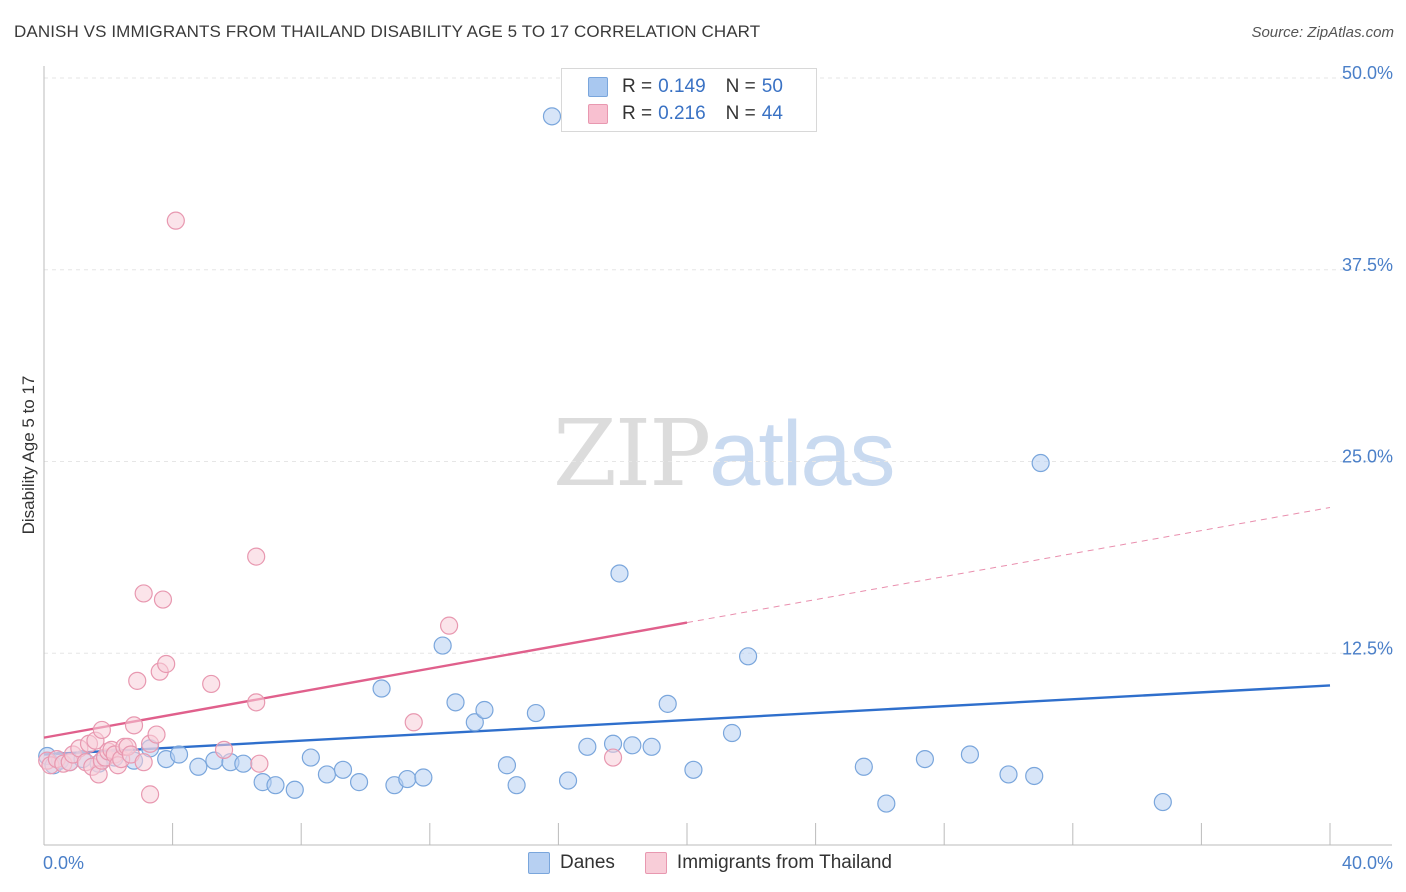  What do you see at coordinates (1367, 648) in the screenshot?
I see `y-tick-label: 12.5%` at bounding box center [1367, 648].